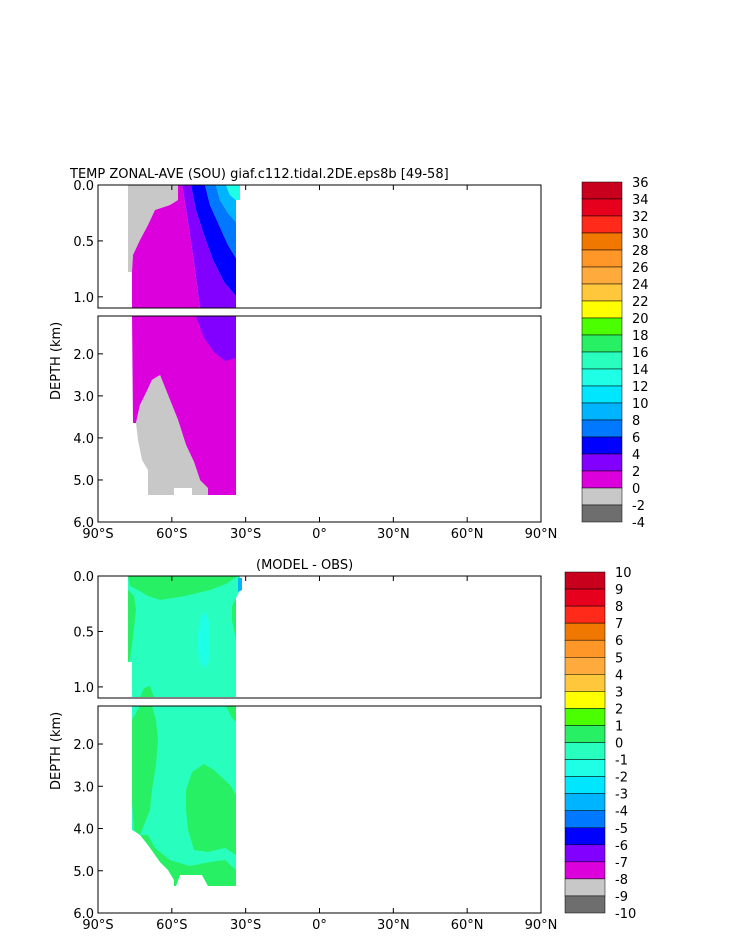 The width and height of the screenshot is (733, 945). I want to click on top-upper-purple, so click(209, 246).